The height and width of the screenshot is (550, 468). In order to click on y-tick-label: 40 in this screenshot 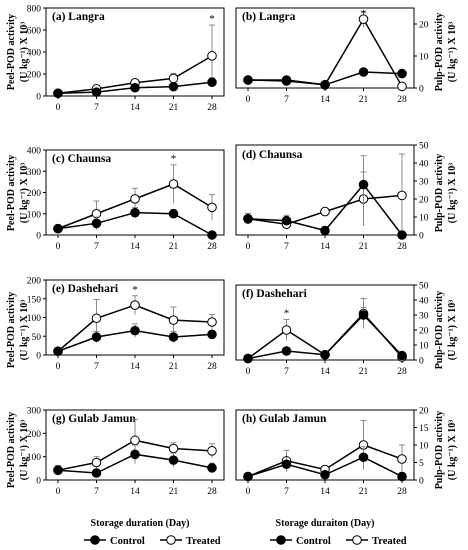, I will do `click(424, 302)`.